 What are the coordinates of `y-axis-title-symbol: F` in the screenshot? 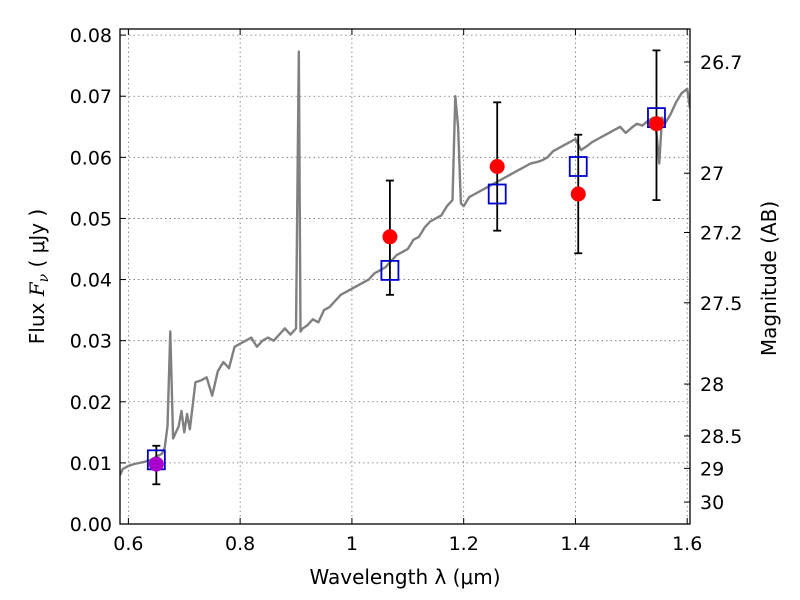 It's located at (37, 289).